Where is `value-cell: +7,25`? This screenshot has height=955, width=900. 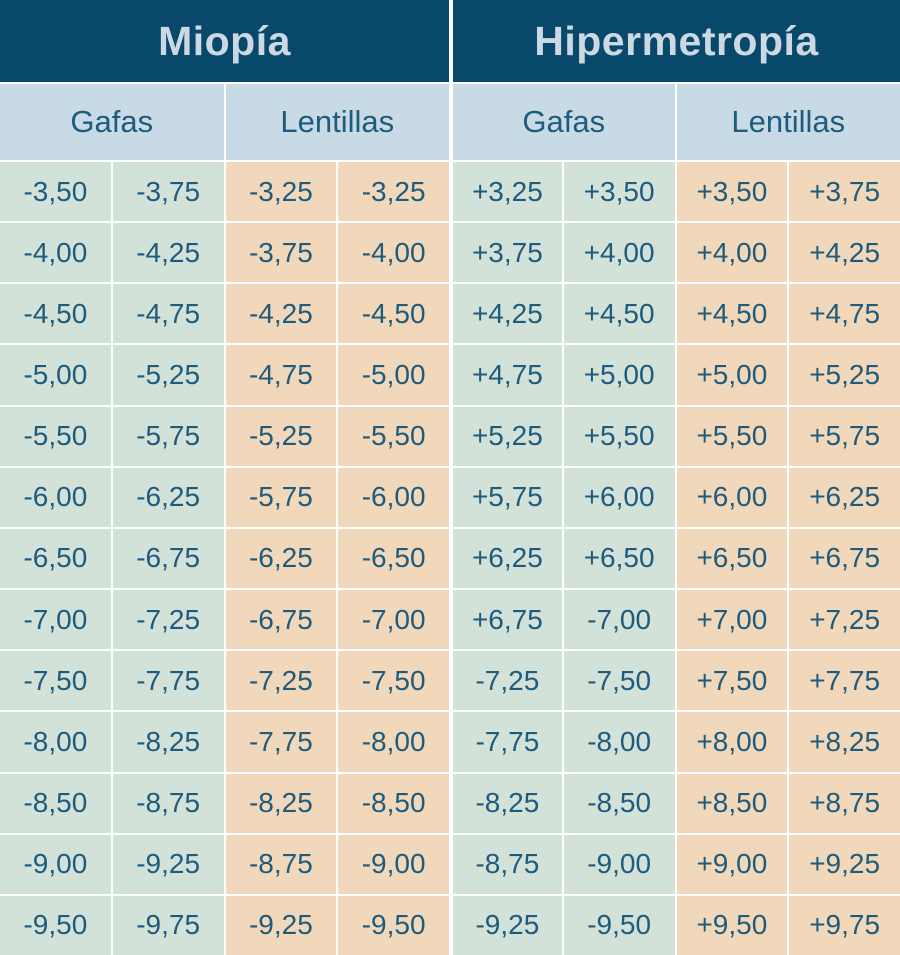 value-cell: +7,25 is located at coordinates (844, 620).